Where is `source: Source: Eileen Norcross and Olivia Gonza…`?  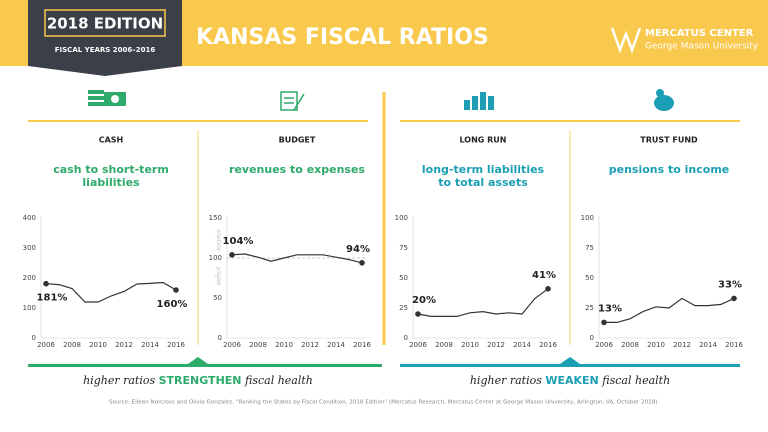
source: Source: Eileen Norcross and Olivia Gonza… is located at coordinates (384, 403).